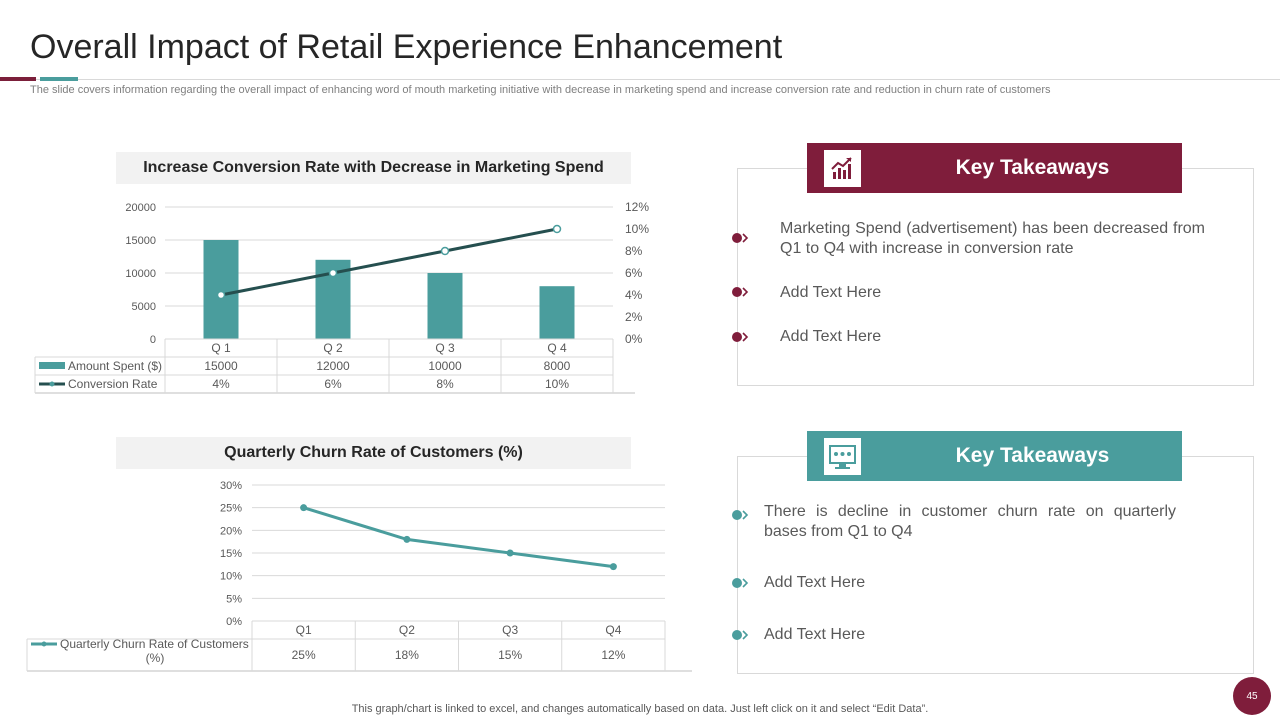 This screenshot has height=720, width=1280. What do you see at coordinates (304, 630) in the screenshot?
I see `chart2-x-label: Q1` at bounding box center [304, 630].